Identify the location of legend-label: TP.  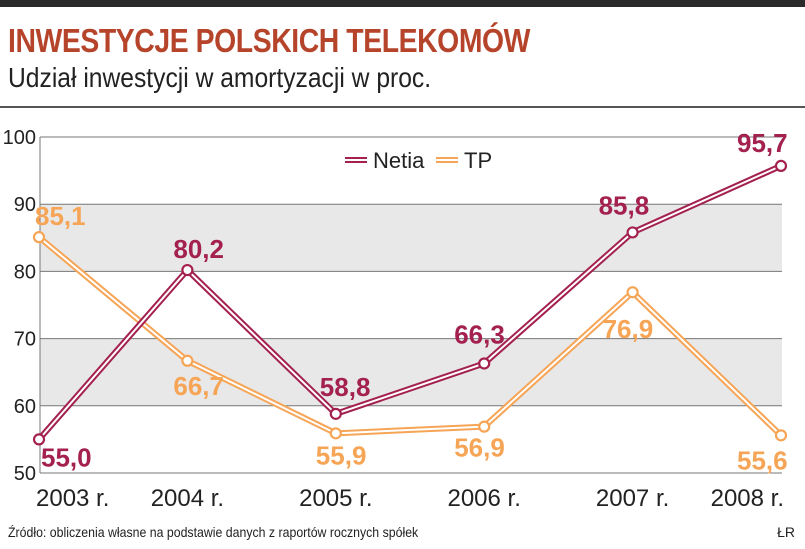
(478, 160).